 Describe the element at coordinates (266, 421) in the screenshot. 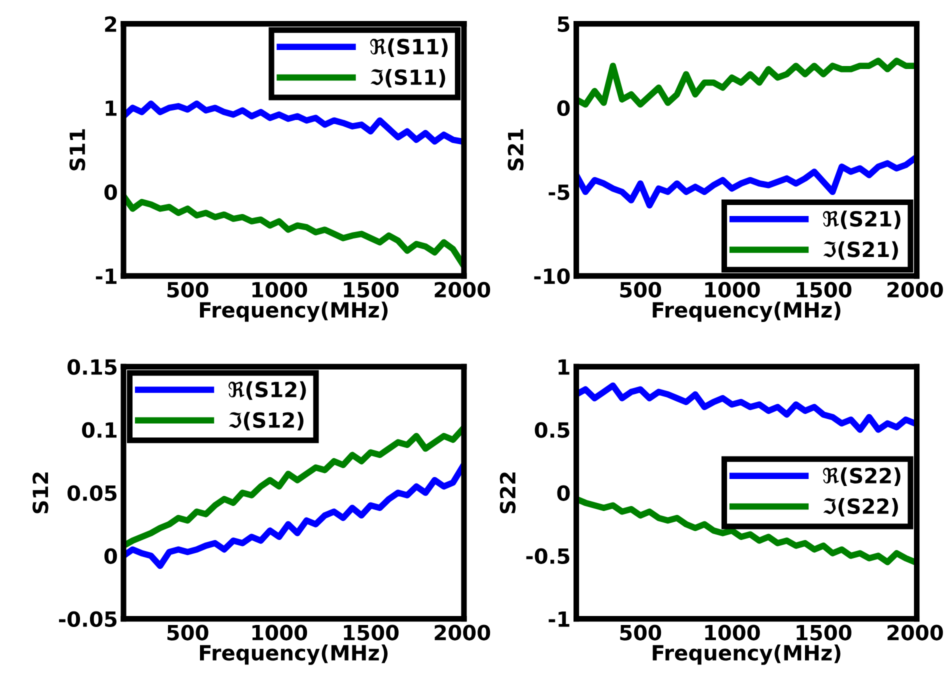

I see `legend-label: ℑ(S12)` at that location.